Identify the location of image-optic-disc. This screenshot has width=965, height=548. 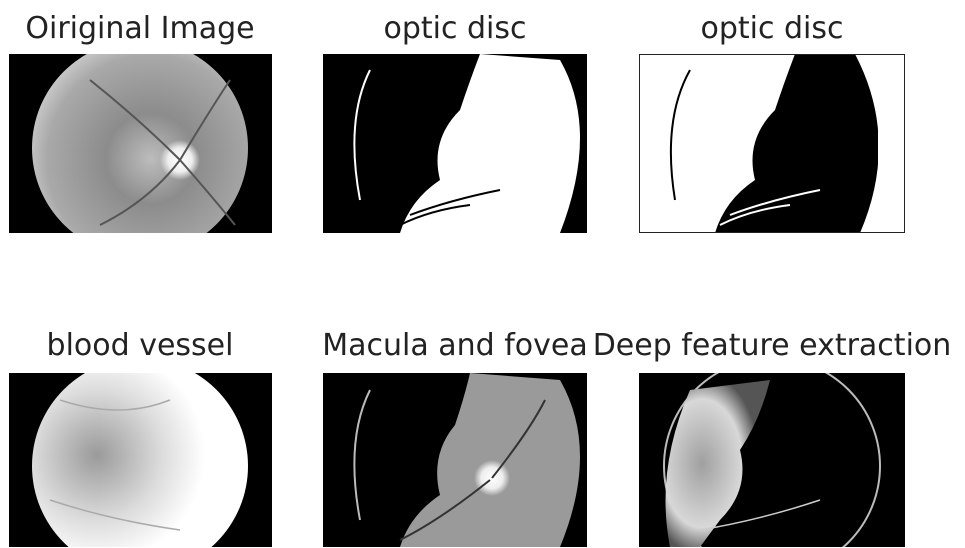
(455, 143).